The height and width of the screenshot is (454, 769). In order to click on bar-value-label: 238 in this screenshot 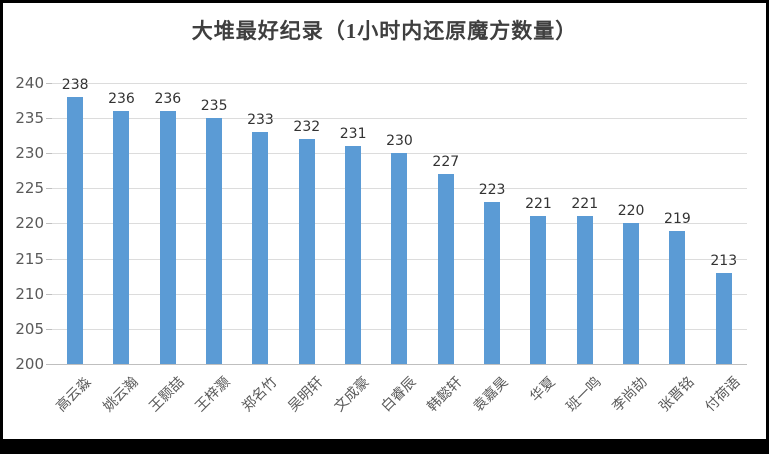, I will do `click(75, 85)`.